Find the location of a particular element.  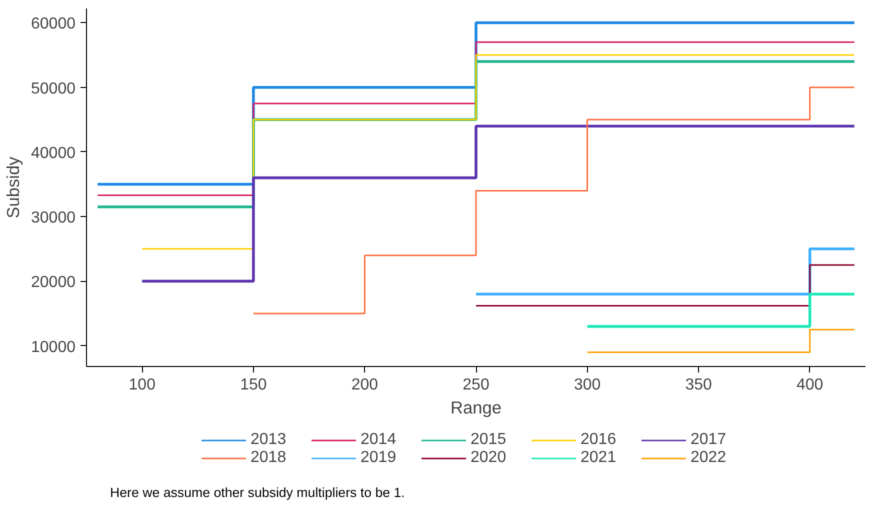

x-tick-label: 400 is located at coordinates (810, 385).